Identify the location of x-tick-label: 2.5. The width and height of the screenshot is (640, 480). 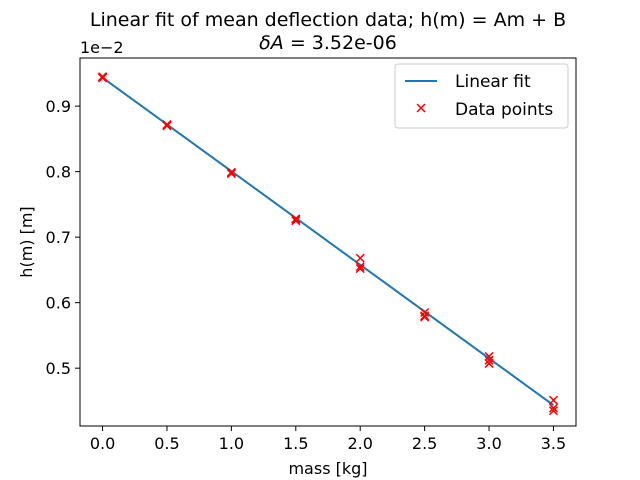
(424, 443).